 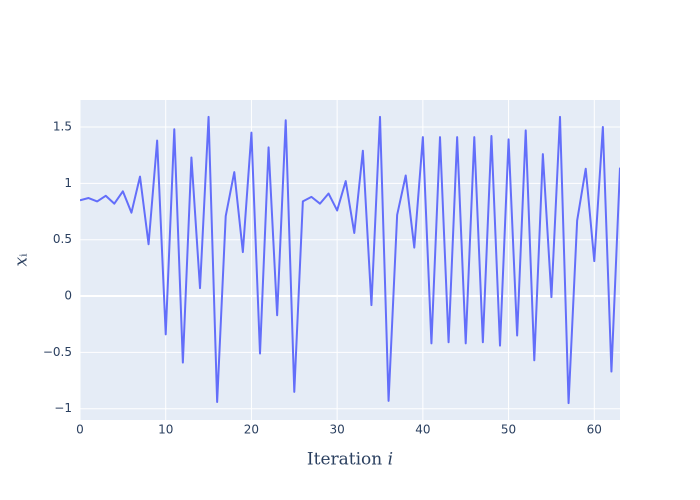 What do you see at coordinates (68, 183) in the screenshot?
I see `y-tick-label: 1` at bounding box center [68, 183].